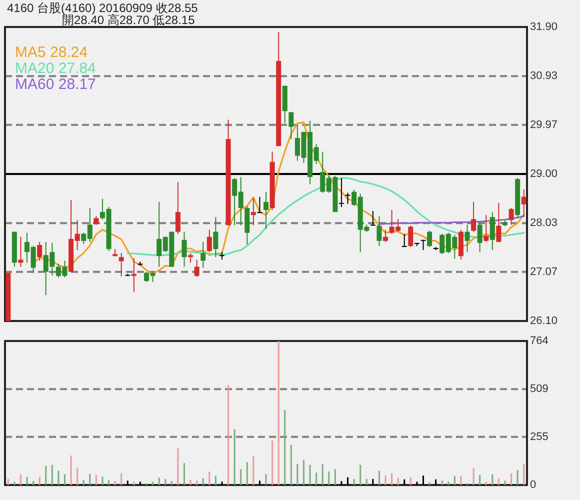 This screenshot has width=580, height=500. I want to click on chart-subtitle: 開28.40 高28.70 低28.15, so click(129, 20).